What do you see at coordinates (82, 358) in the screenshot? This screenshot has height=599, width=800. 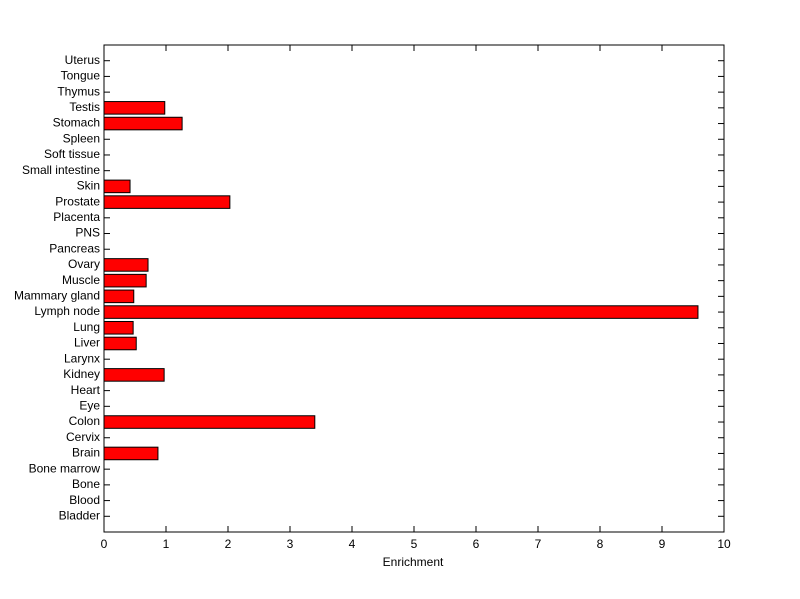 I see `y-tick-label: Larynx` at bounding box center [82, 358].